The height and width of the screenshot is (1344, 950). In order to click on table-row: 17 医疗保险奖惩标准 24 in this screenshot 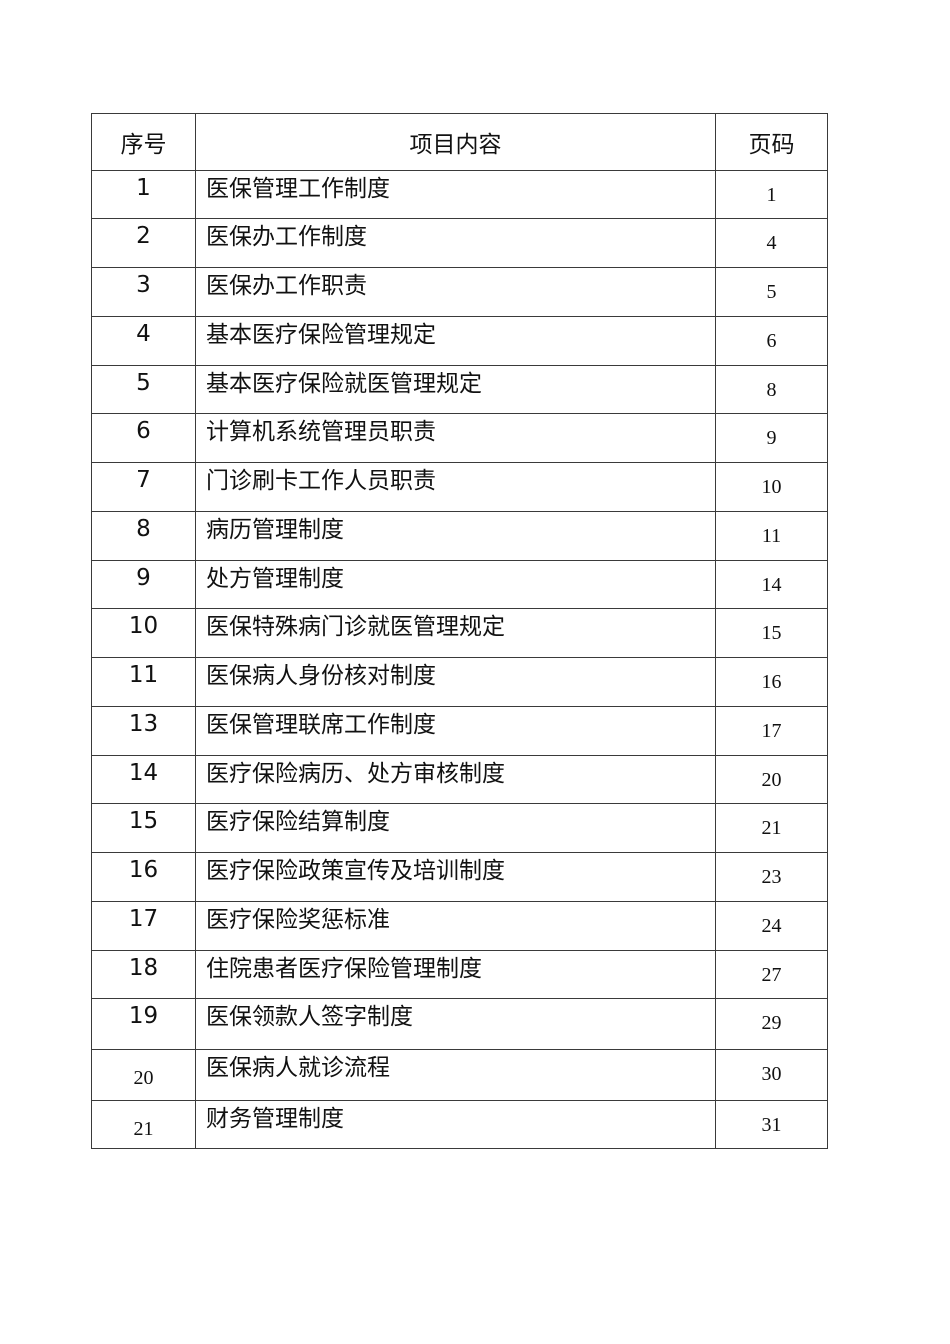, I will do `click(459, 926)`.